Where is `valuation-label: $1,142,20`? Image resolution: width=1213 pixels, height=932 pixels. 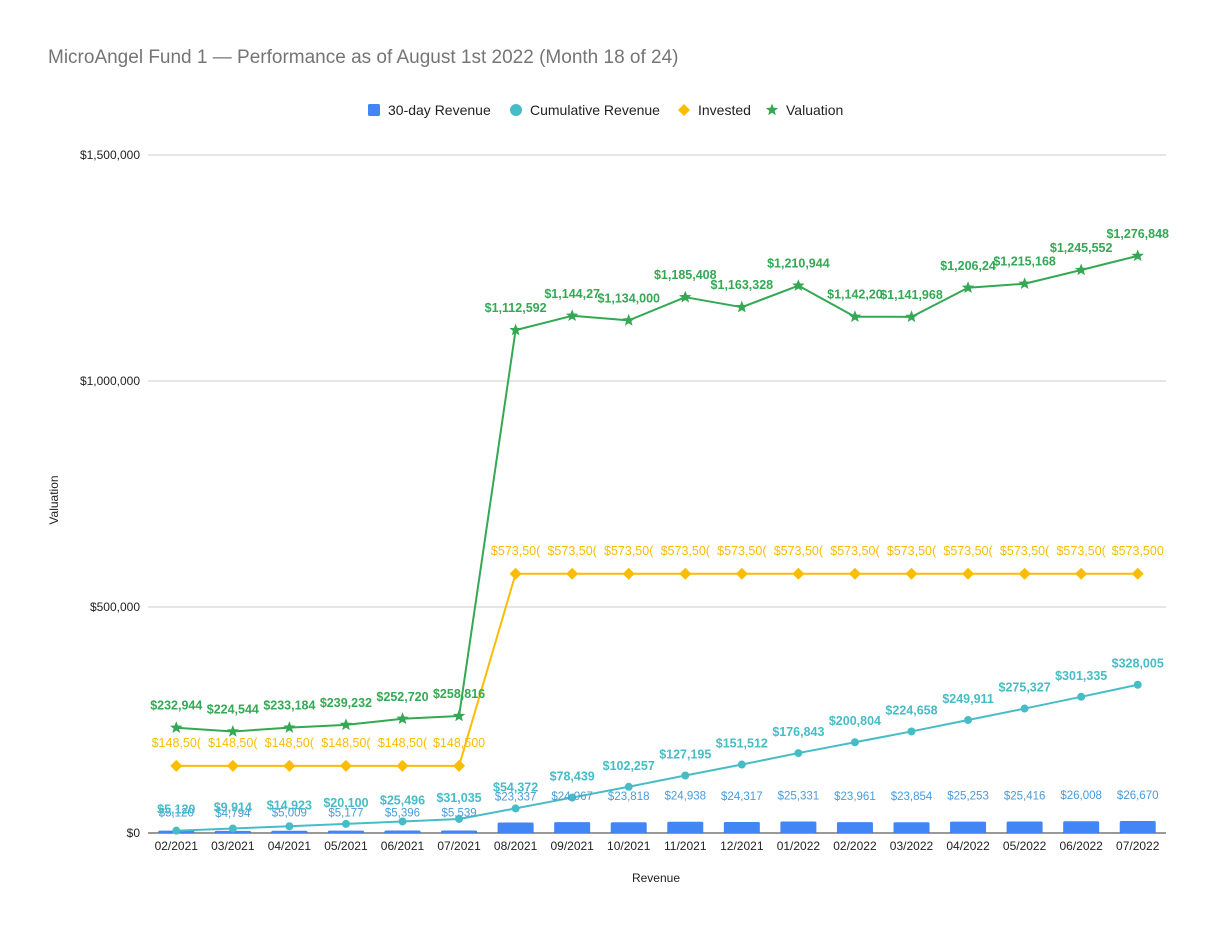
valuation-label: $1,142,20 is located at coordinates (855, 295).